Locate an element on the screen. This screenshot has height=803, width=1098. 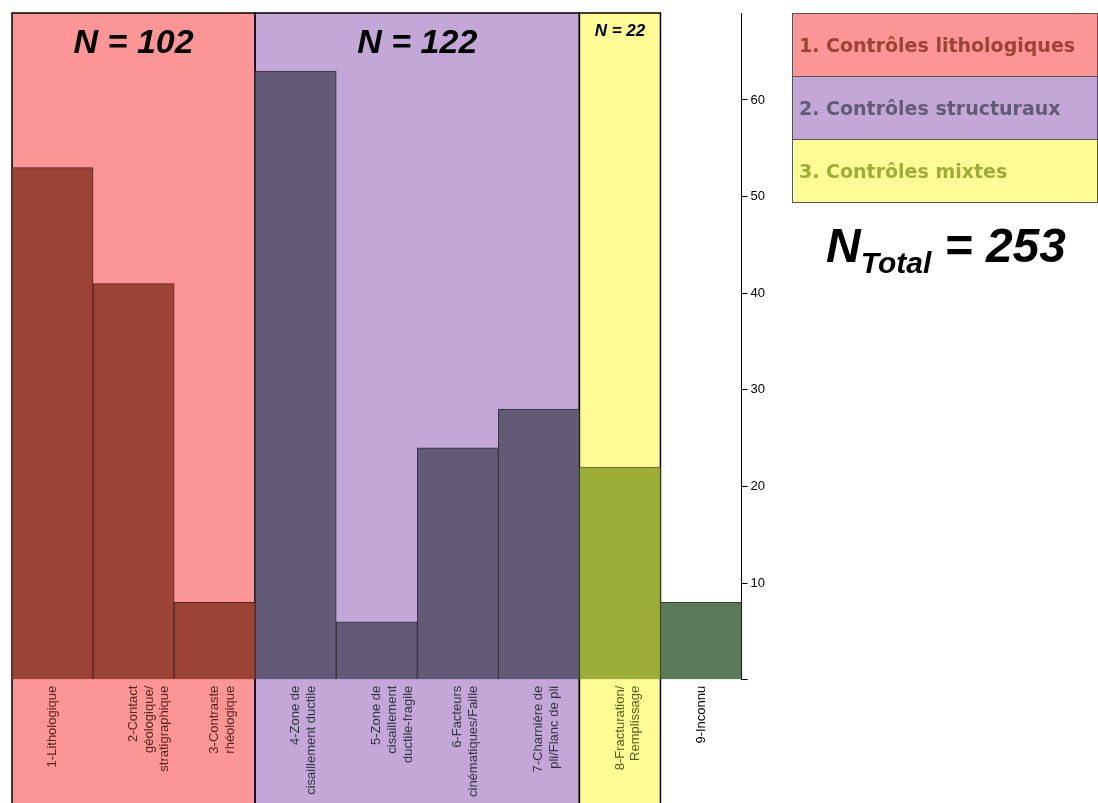
y-tick-label: 60 is located at coordinates (758, 99).